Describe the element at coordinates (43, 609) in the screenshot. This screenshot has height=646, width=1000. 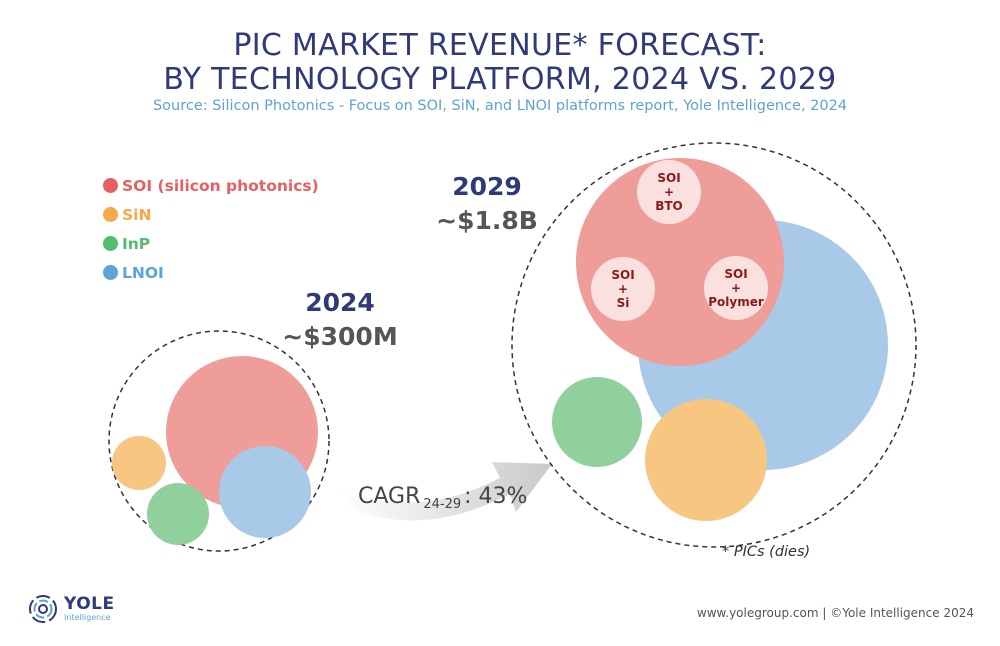
I see `yole-logo-icon` at that location.